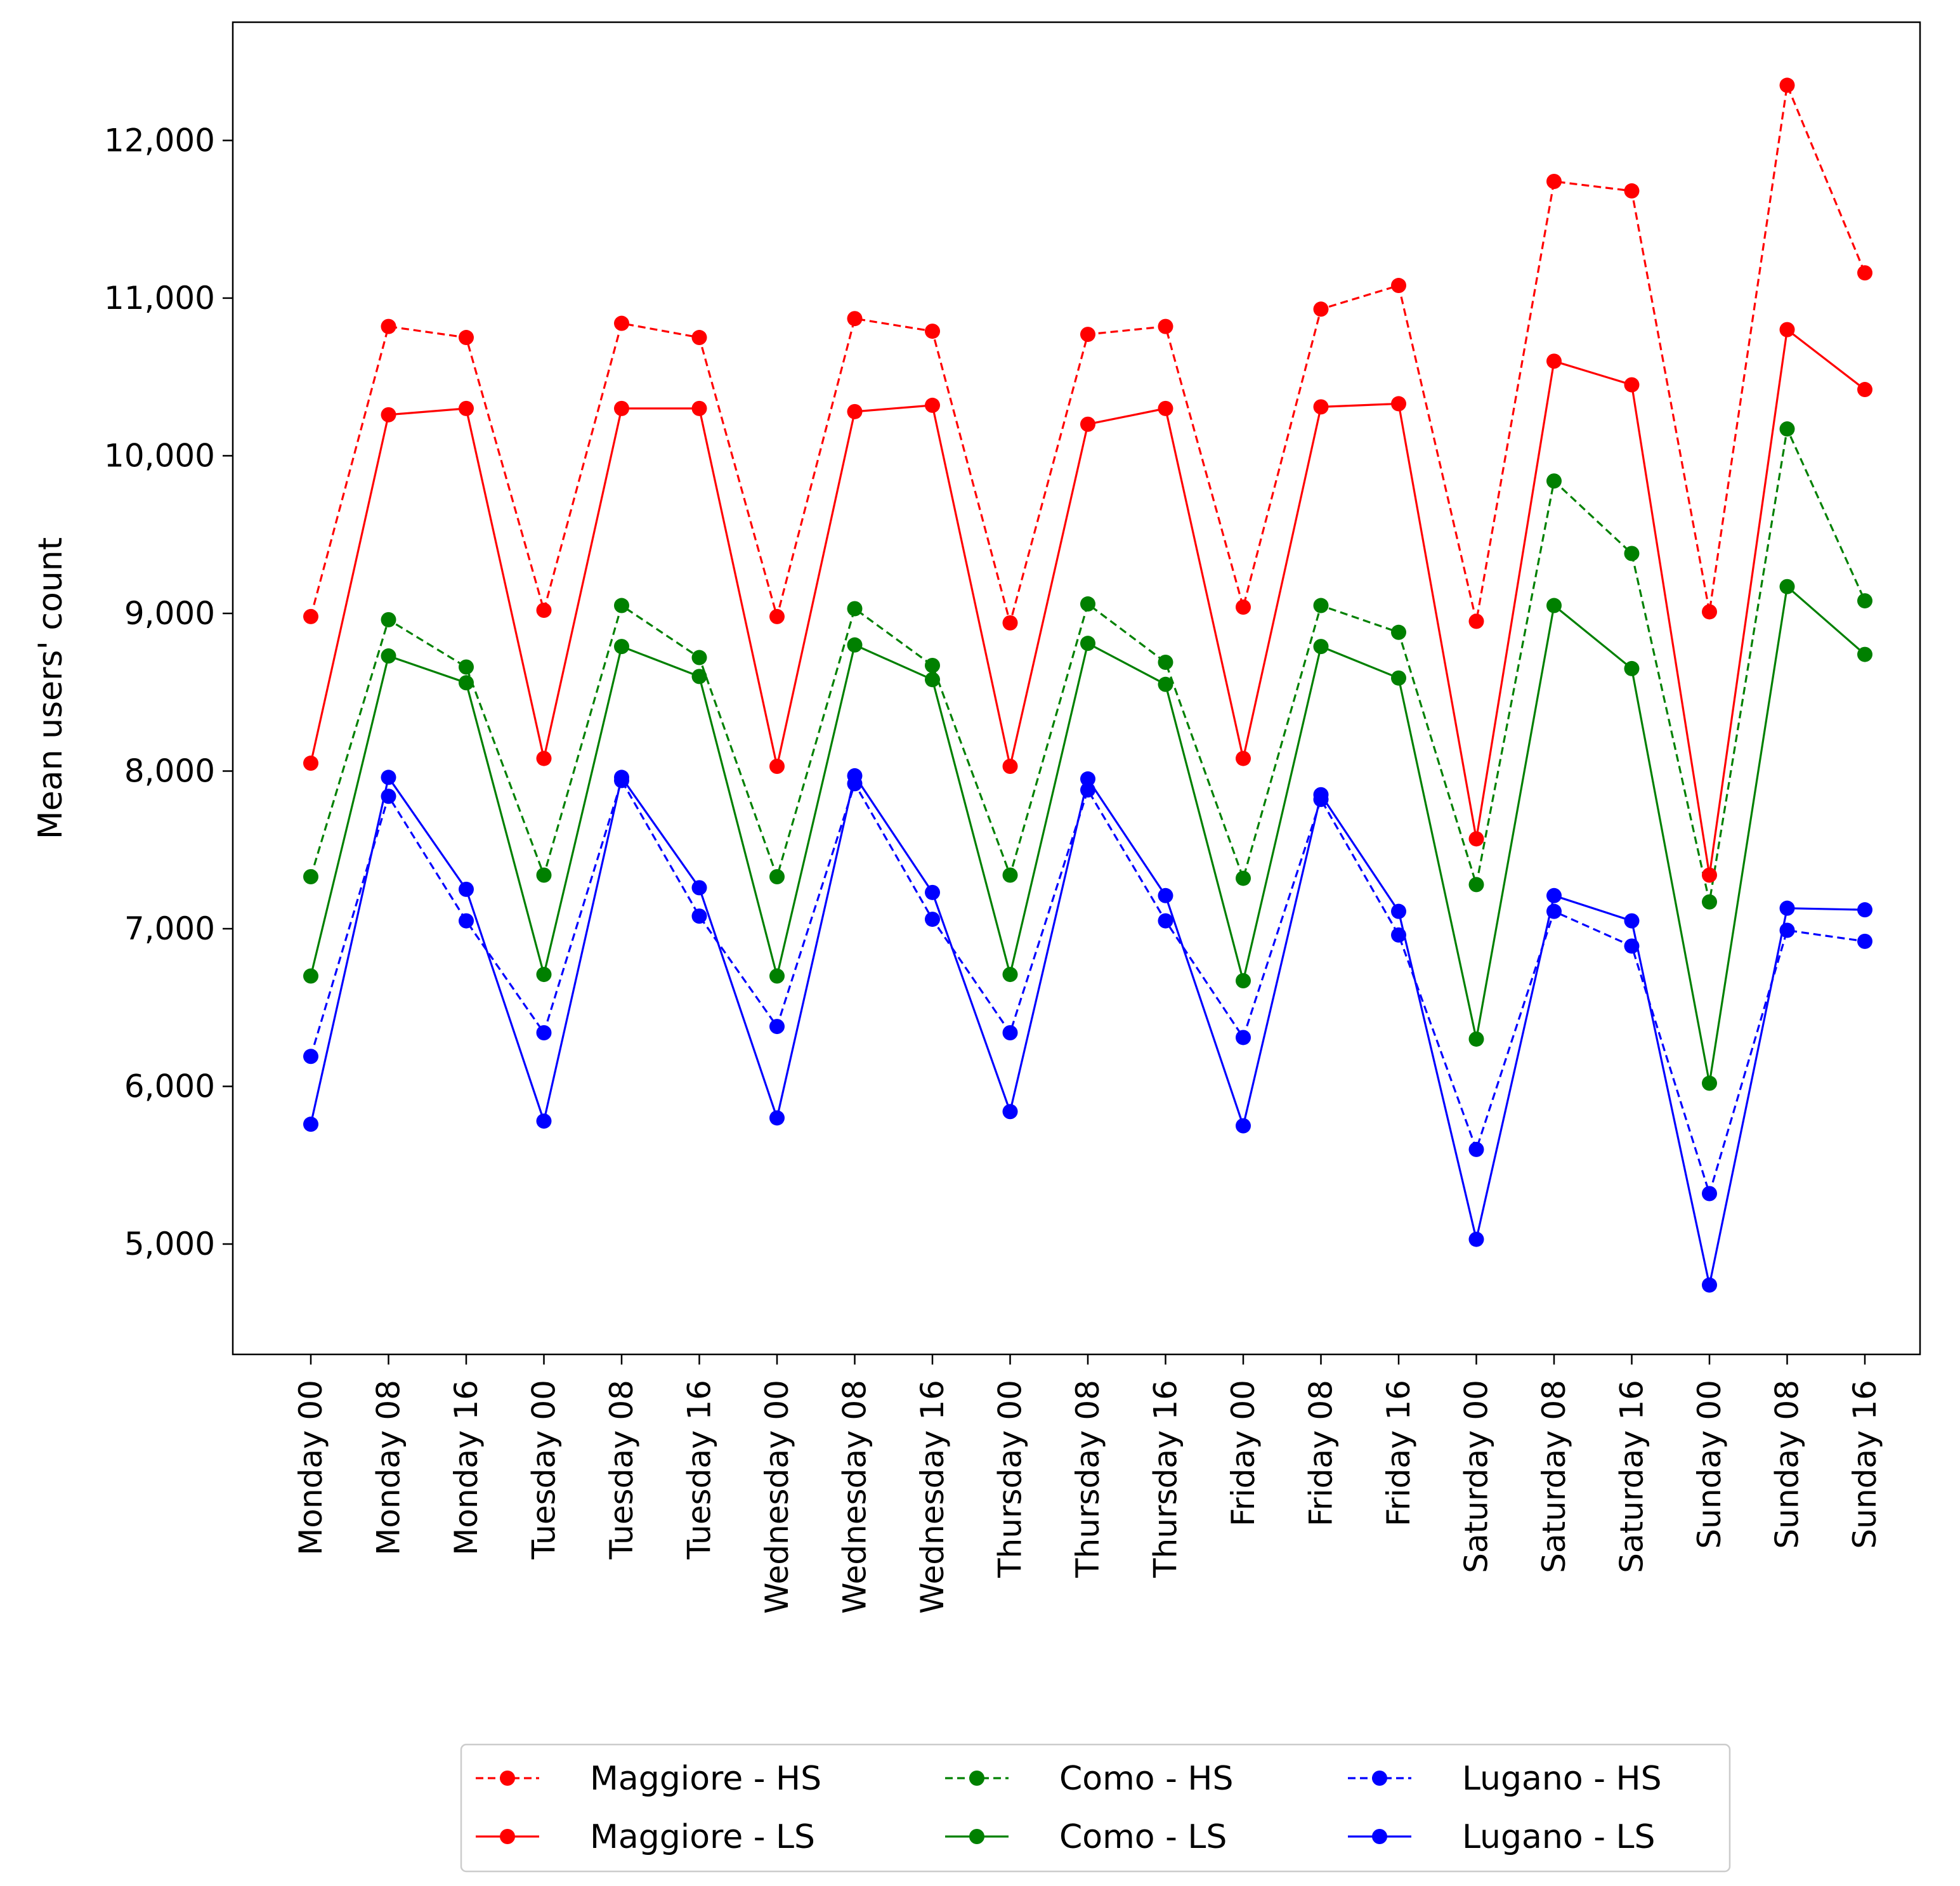 Image resolution: width=1960 pixels, height=1886 pixels. Describe the element at coordinates (777, 1497) in the screenshot. I see `x-tick-label: Wednesday 00` at that location.